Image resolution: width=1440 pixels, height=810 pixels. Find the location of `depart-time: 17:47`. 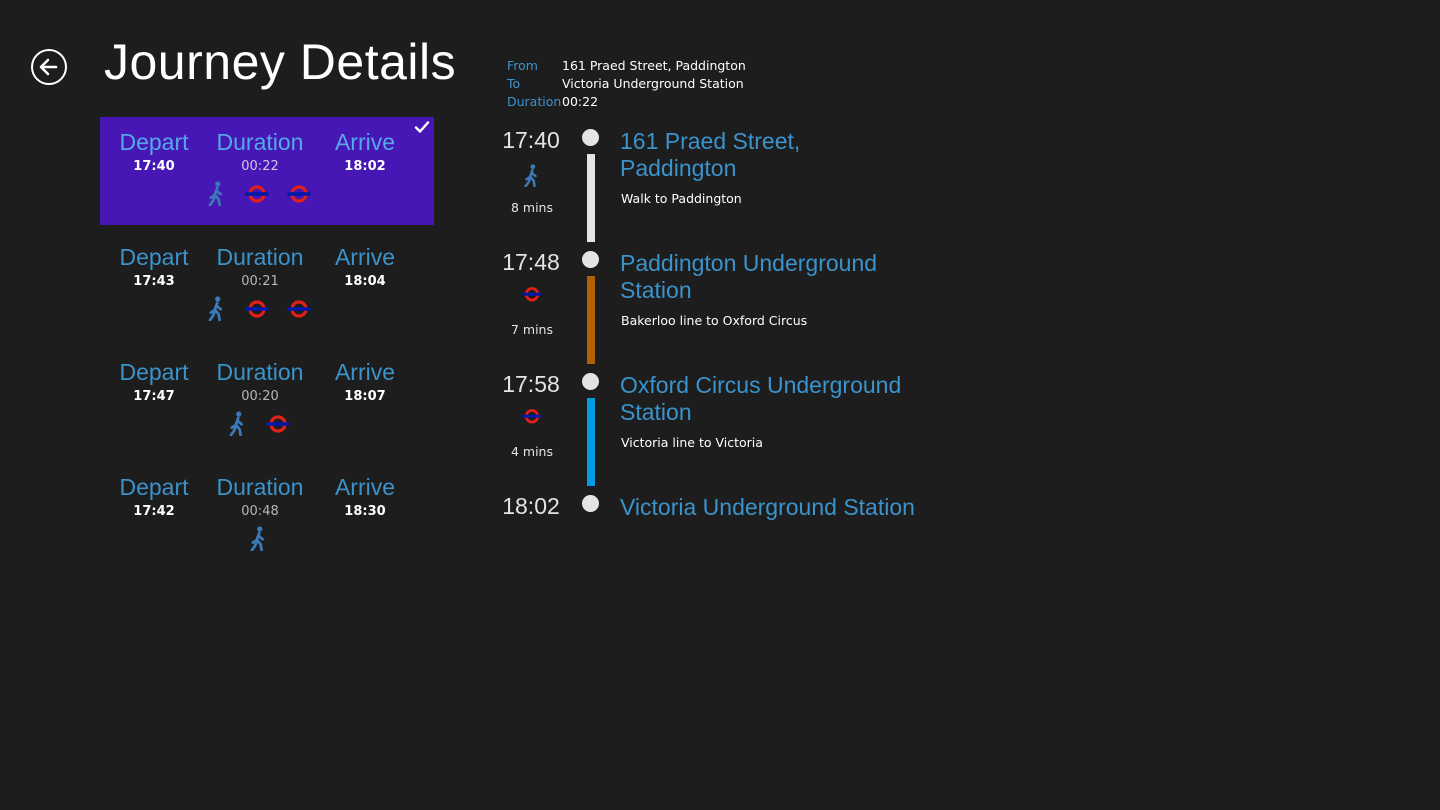

depart-time: 17:47 is located at coordinates (154, 396).